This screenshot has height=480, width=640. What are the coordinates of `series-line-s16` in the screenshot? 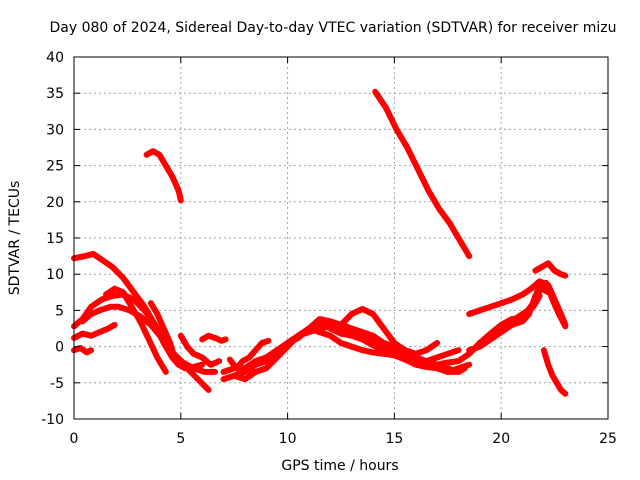 It's located at (362, 331).